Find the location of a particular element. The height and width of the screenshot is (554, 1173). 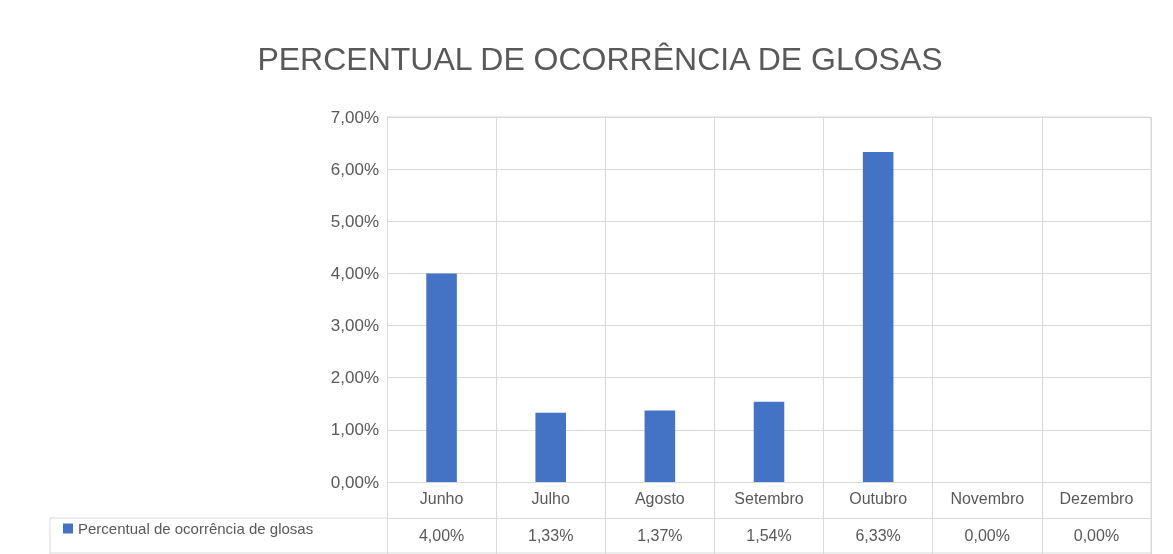

y-tick-label: 7,00% is located at coordinates (354, 117).